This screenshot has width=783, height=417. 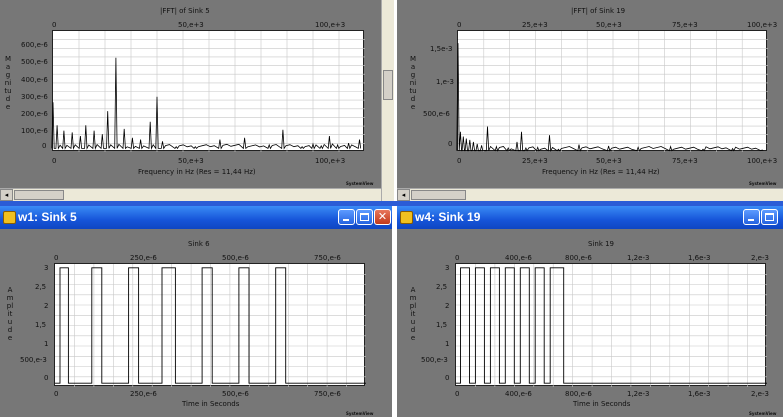 What do you see at coordinates (34, 80) in the screenshot?
I see `y-tick: 400,e-6` at bounding box center [34, 80].